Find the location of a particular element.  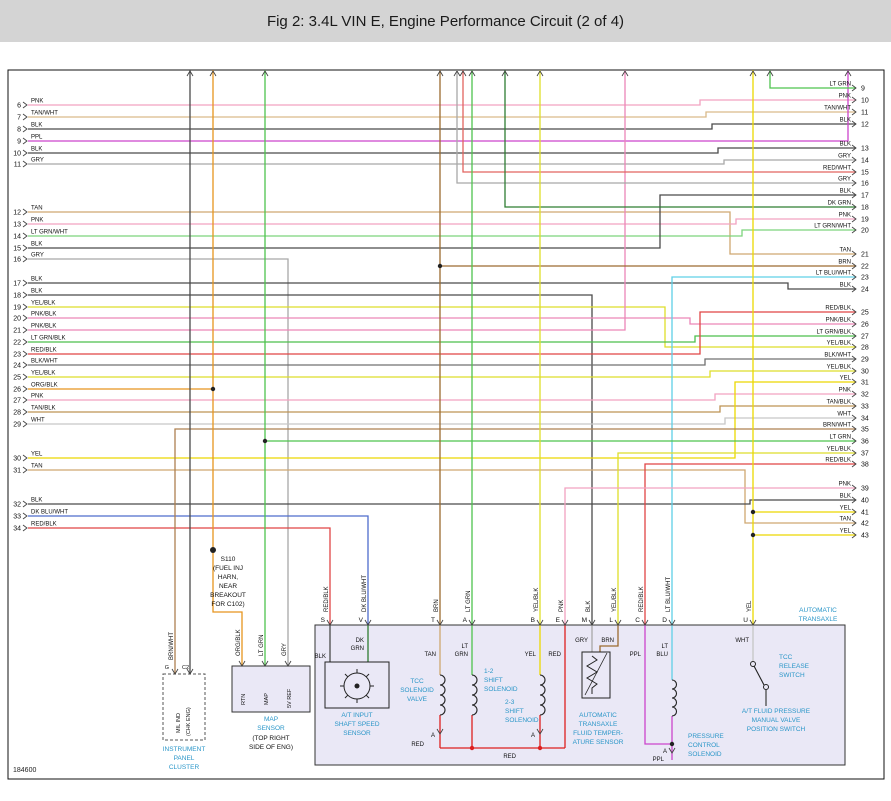

wire-color-label: GRY is located at coordinates (285, 649).